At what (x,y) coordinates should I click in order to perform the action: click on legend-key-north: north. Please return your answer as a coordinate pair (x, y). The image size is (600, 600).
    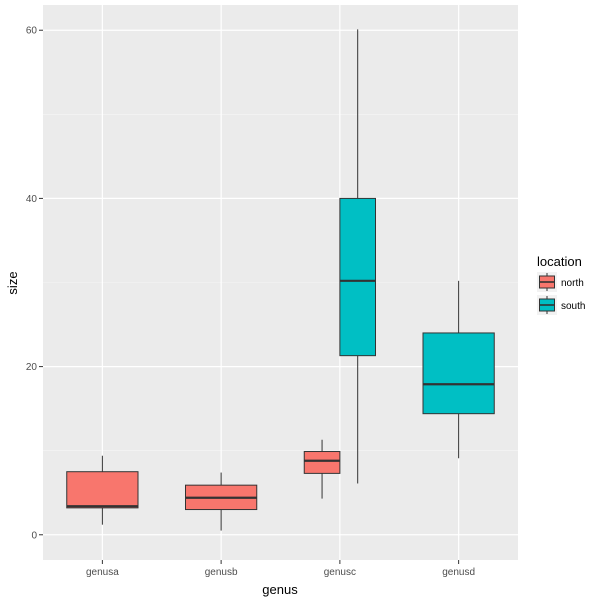
    Looking at the image, I should click on (560, 282).